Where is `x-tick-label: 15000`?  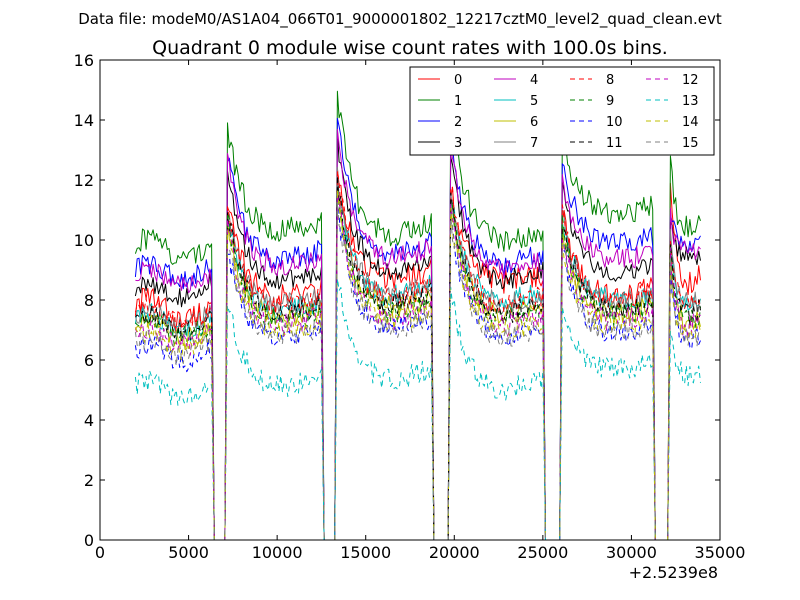
x-tick-label: 15000 is located at coordinates (365, 552).